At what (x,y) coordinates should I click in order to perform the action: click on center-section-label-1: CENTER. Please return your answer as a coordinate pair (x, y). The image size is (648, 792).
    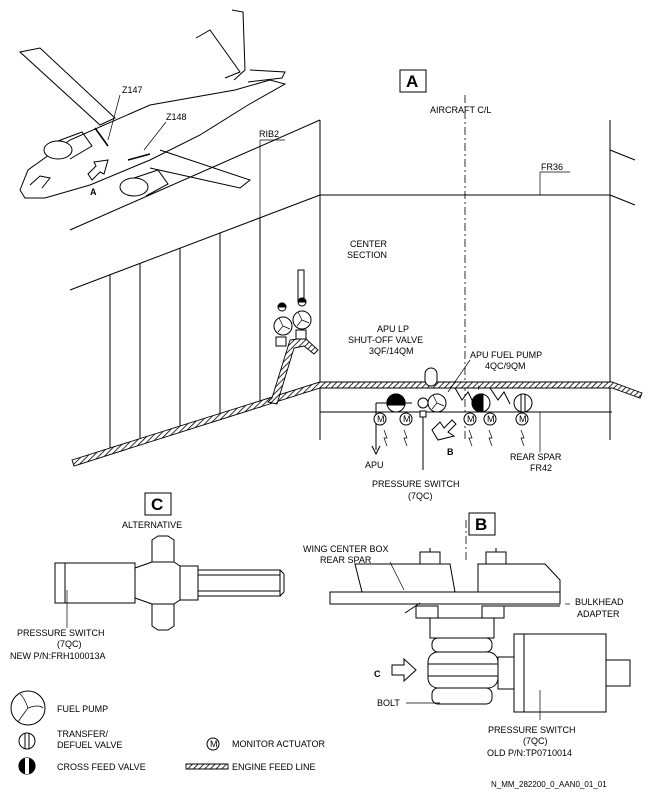
    Looking at the image, I should click on (369, 244).